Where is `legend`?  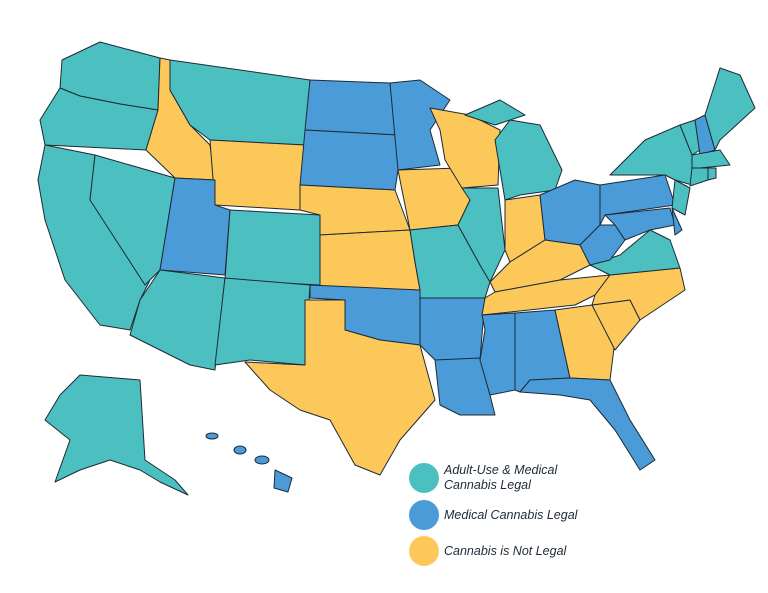 legend is located at coordinates (424, 514).